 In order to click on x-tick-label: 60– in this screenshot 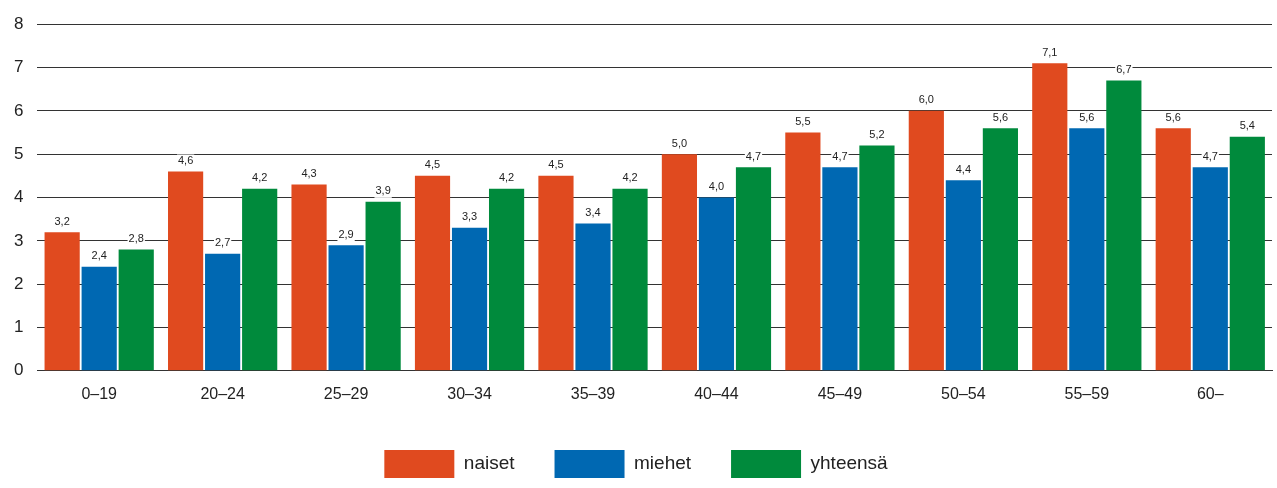, I will do `click(1210, 393)`.